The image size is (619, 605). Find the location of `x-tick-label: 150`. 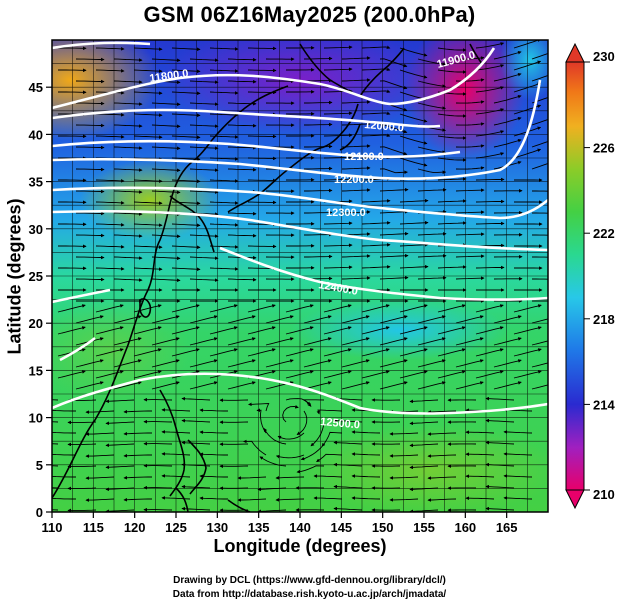

x-tick-label: 150 is located at coordinates (383, 527).